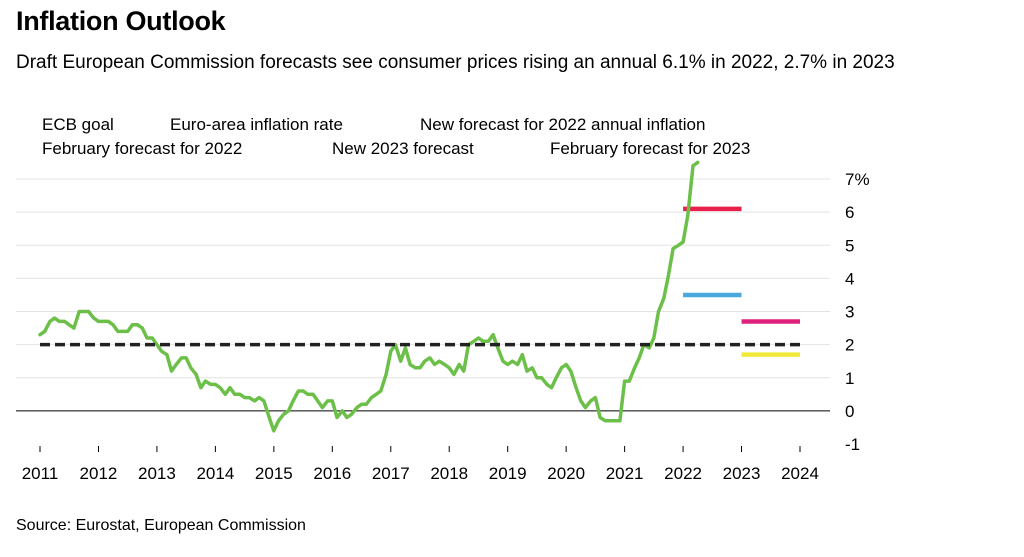 This screenshot has width=1024, height=557. I want to click on x-tick-label: 2016, so click(332, 473).